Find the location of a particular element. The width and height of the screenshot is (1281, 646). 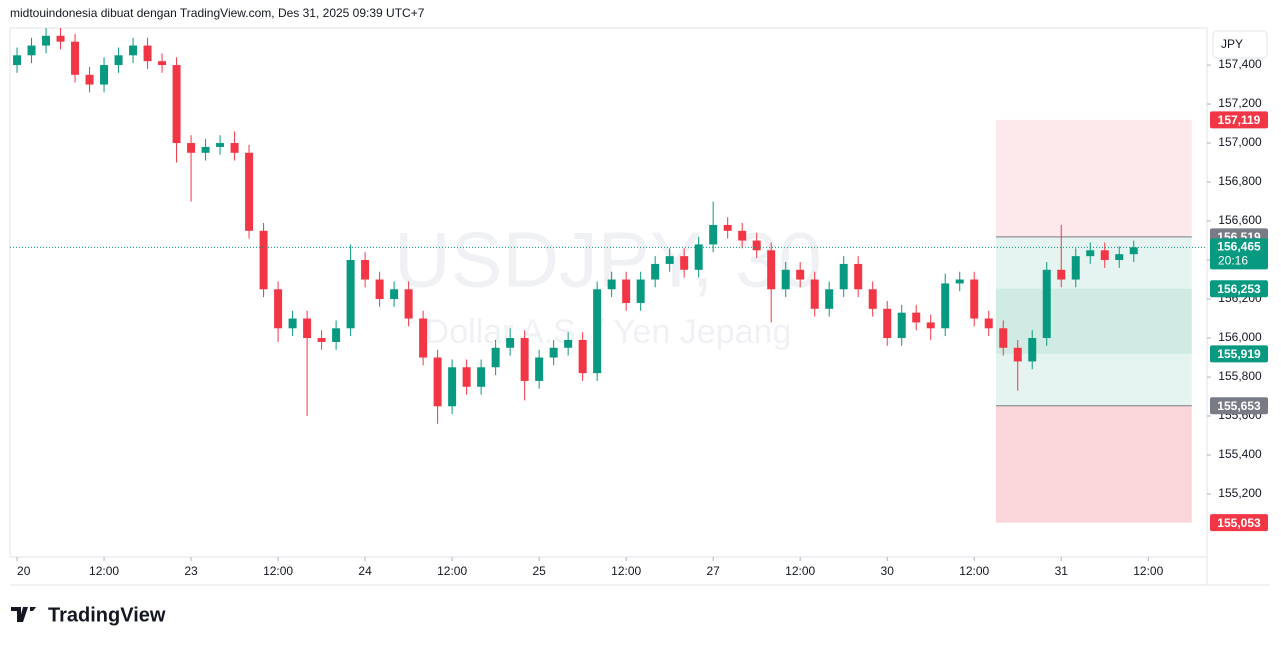

watermark-subtitle: Dollar A.S. / Yen Jepang is located at coordinates (608, 332).